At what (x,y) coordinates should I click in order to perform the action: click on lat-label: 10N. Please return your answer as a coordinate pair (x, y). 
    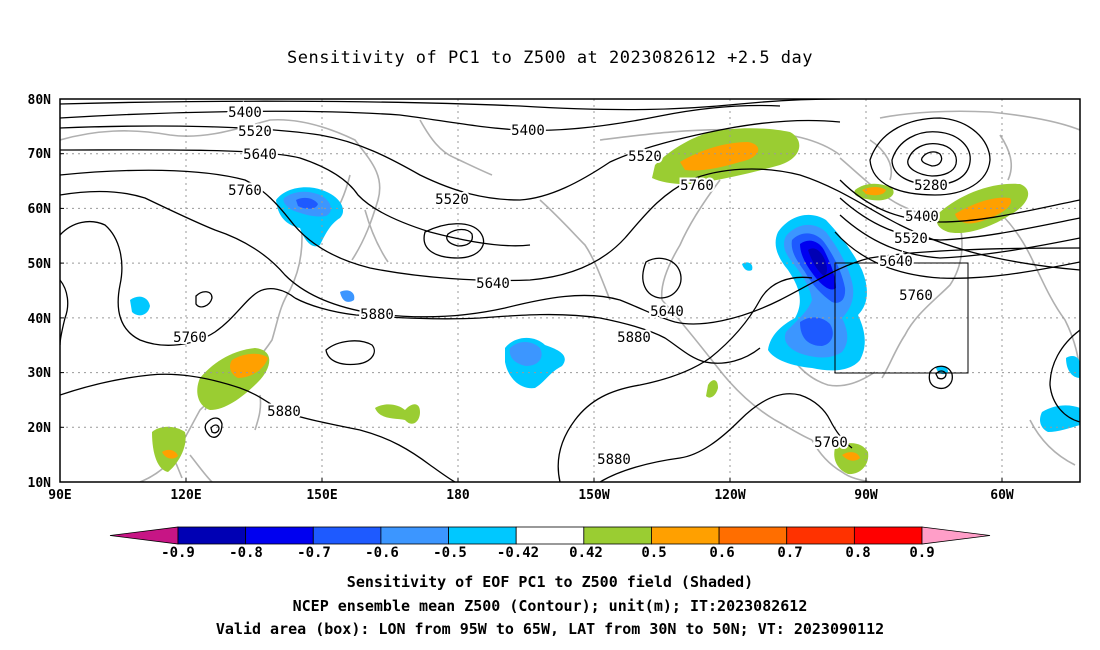
    Looking at the image, I should click on (40, 483).